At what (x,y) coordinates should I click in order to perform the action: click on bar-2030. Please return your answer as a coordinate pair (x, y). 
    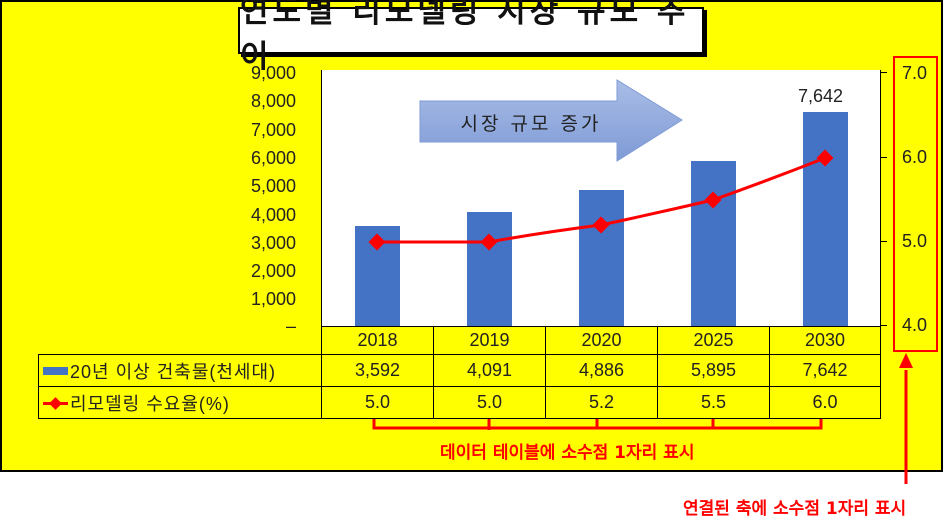
    Looking at the image, I should click on (825, 219).